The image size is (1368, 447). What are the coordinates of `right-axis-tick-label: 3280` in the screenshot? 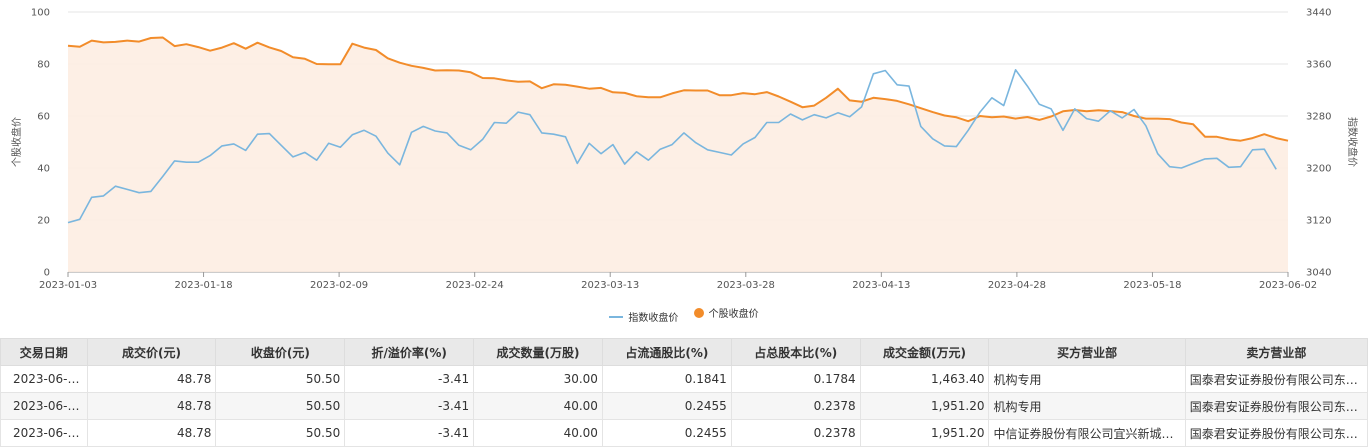 It's located at (1318, 117).